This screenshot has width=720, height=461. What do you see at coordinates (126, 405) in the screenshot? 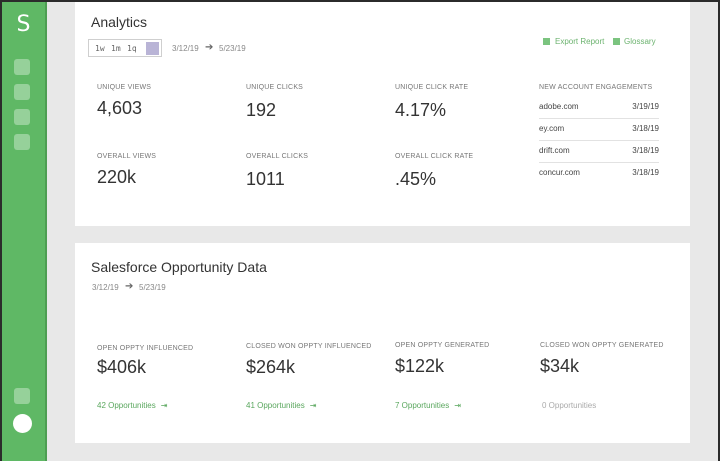
I see `opportunities-link-label: 42 Opportunities` at bounding box center [126, 405].